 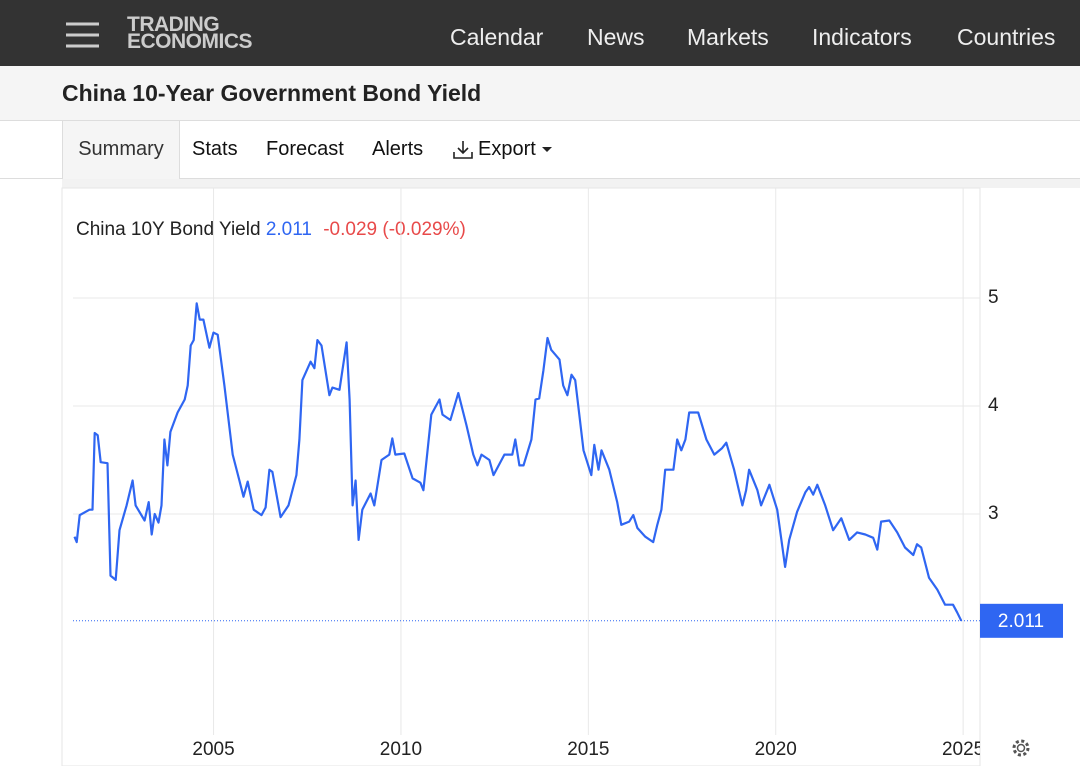 I want to click on last-value-label: 2.011, so click(x=1021, y=621).